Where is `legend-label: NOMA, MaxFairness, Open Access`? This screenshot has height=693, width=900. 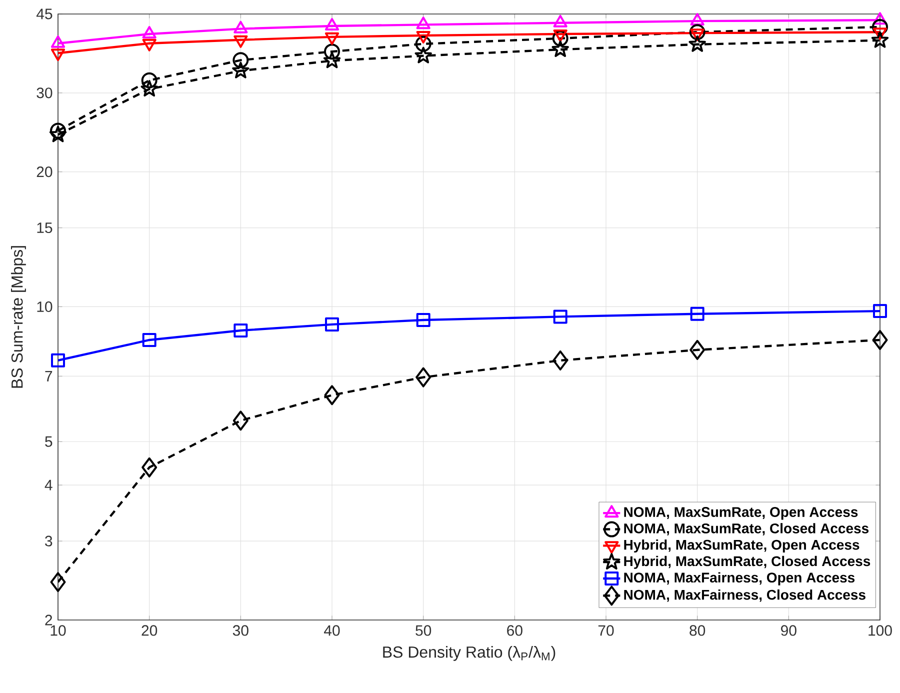 legend-label: NOMA, MaxFairness, Open Access is located at coordinates (739, 579).